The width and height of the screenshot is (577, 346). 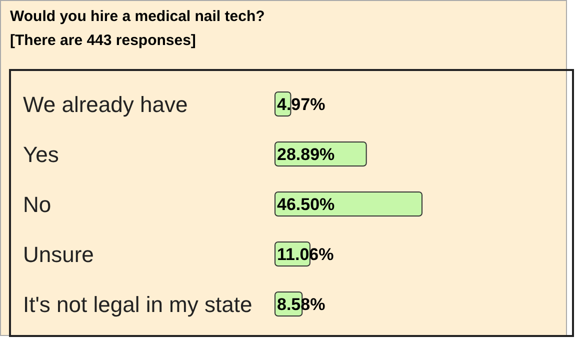 I want to click on y-tick-label: No, so click(x=37, y=204).